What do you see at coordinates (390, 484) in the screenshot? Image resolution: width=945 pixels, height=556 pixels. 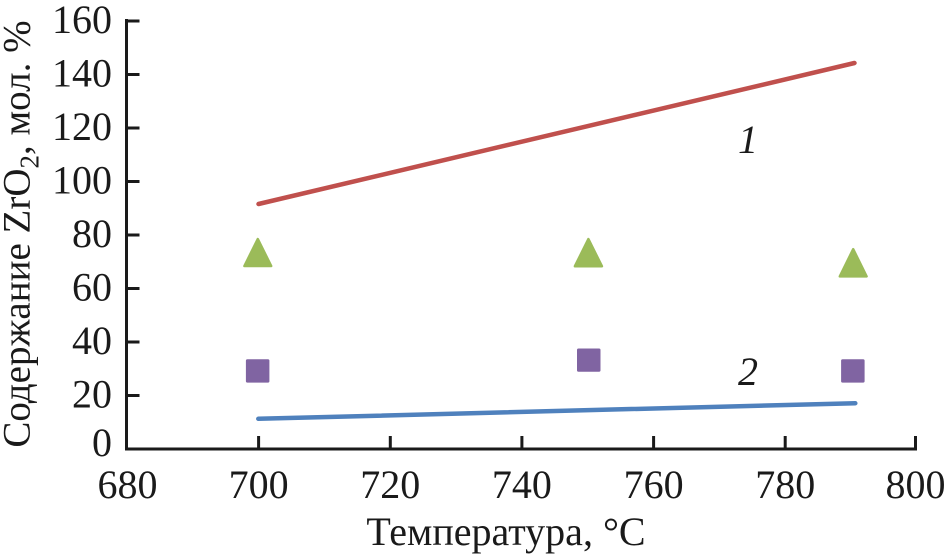 I see `svg-text: 720` at bounding box center [390, 484].